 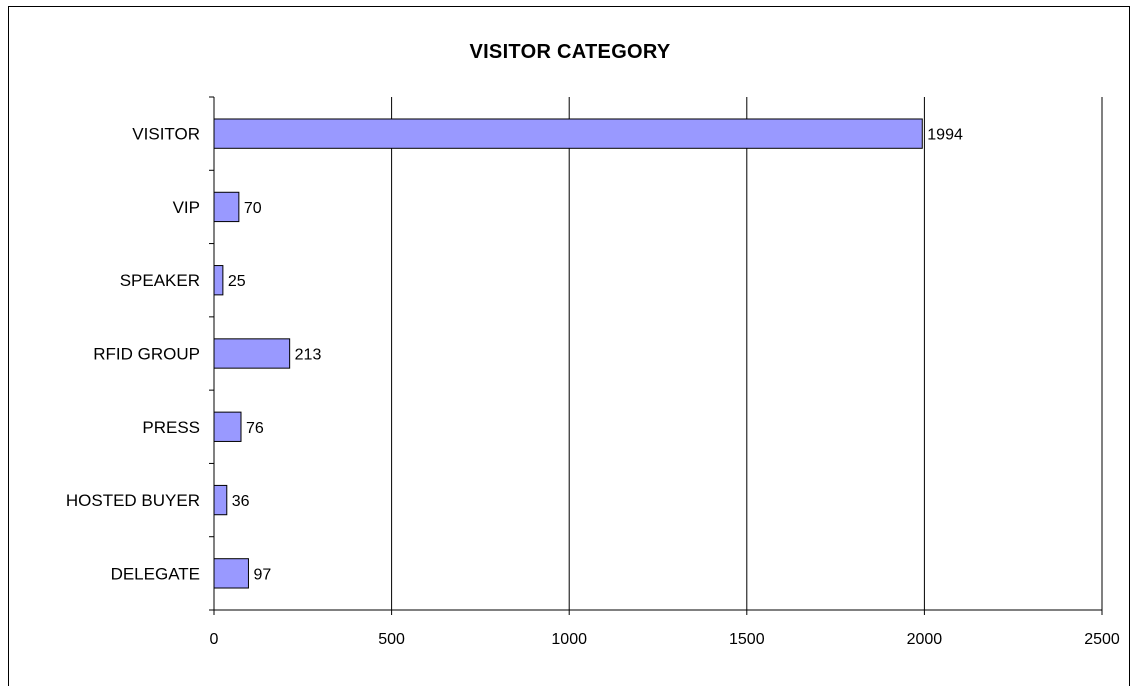 I want to click on x-tick-label-2000: 2000, so click(x=925, y=639).